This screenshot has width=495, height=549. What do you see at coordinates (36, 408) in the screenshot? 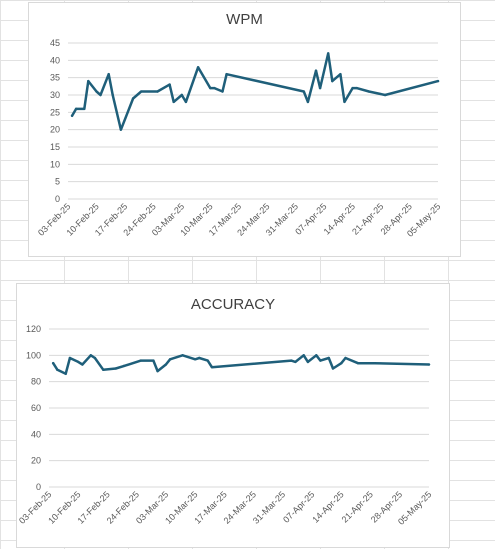
I see `y-tick-label: 60` at bounding box center [36, 408].